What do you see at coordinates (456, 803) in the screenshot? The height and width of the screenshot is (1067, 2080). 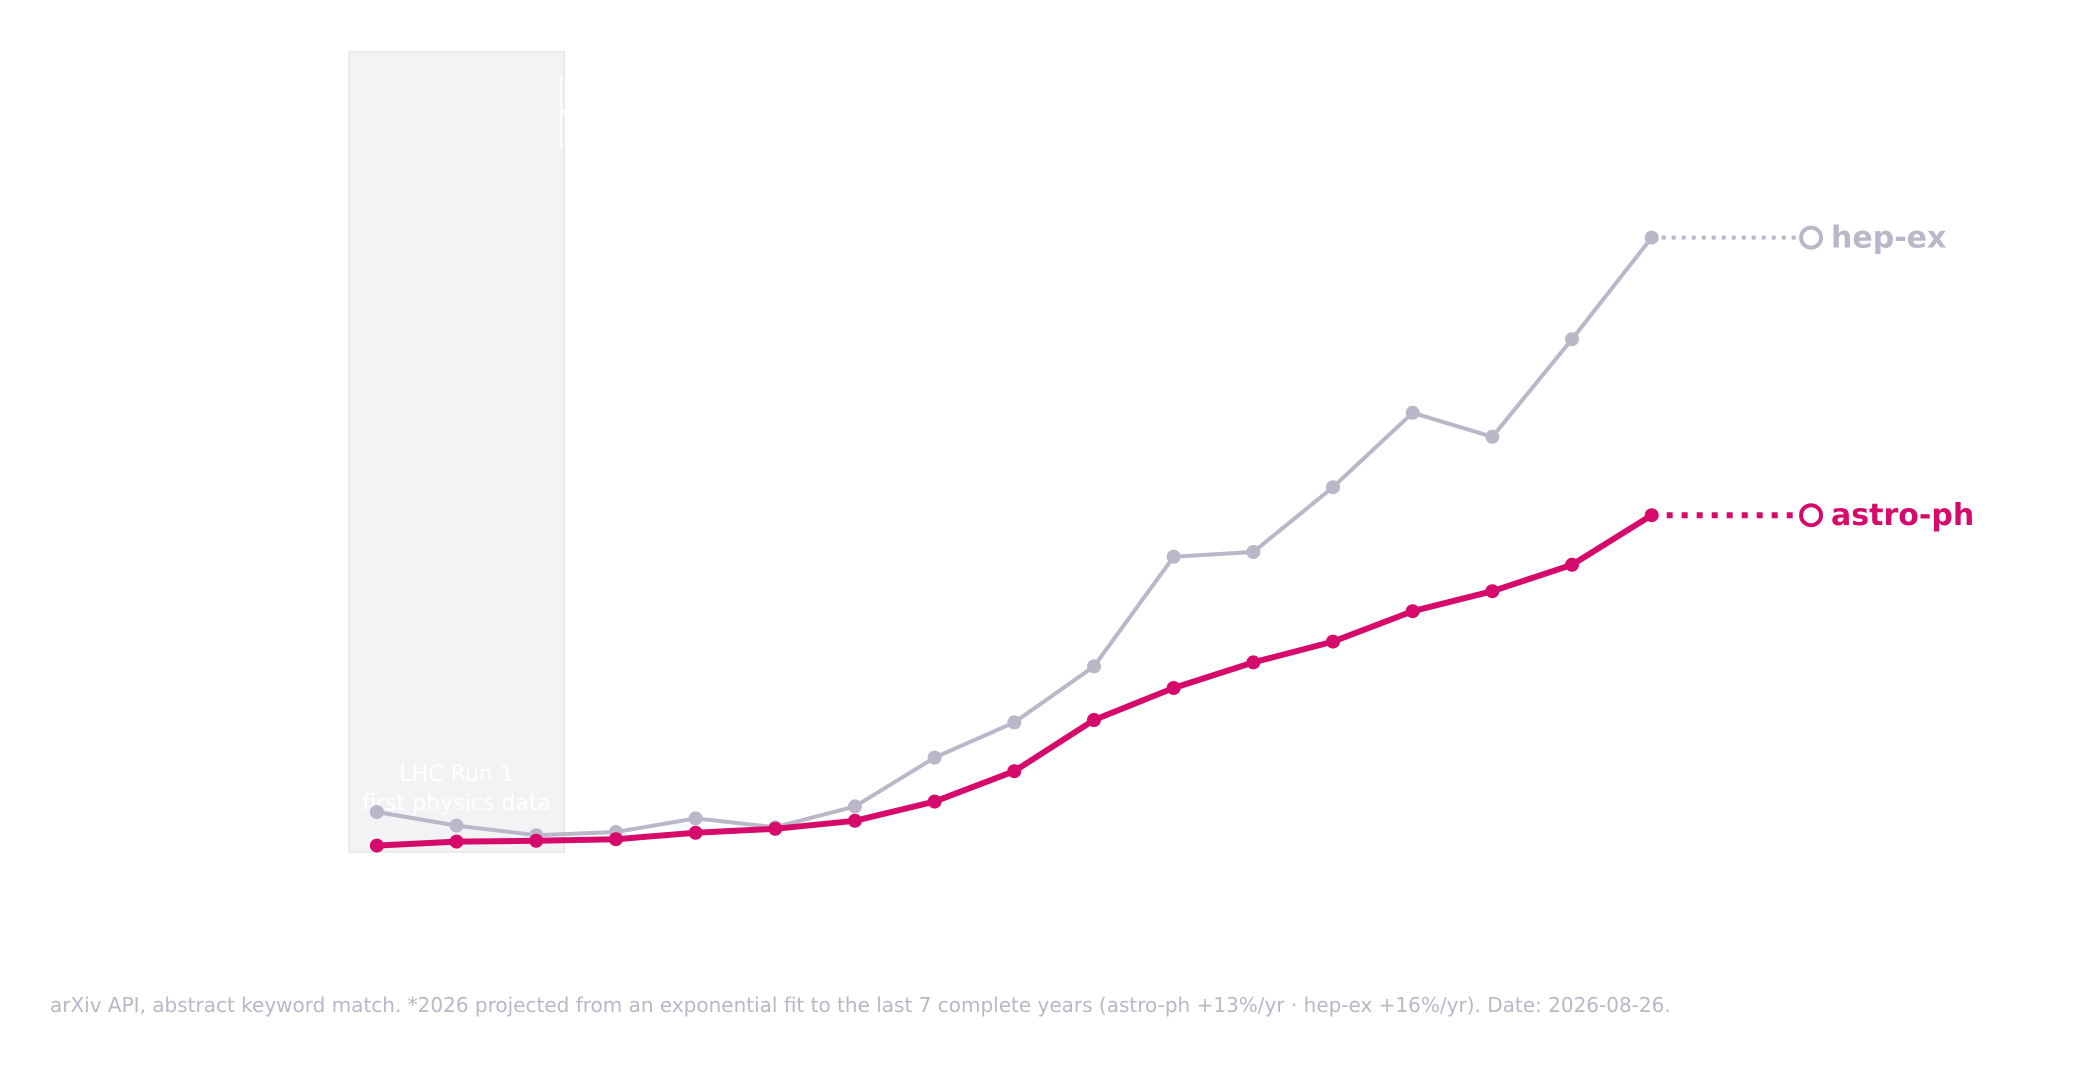 I see `shaded-region-label-line2: first physics data` at bounding box center [456, 803].